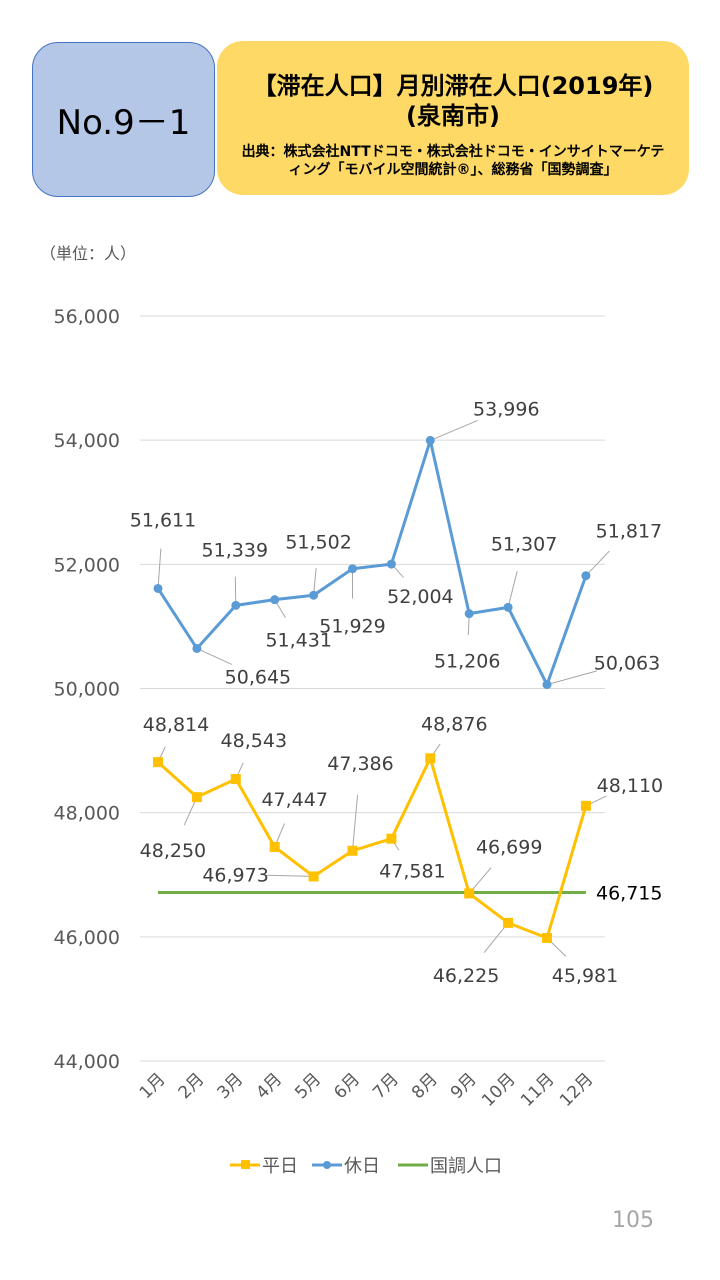  Describe the element at coordinates (163, 520) in the screenshot. I see `data-label: 51,611` at that location.